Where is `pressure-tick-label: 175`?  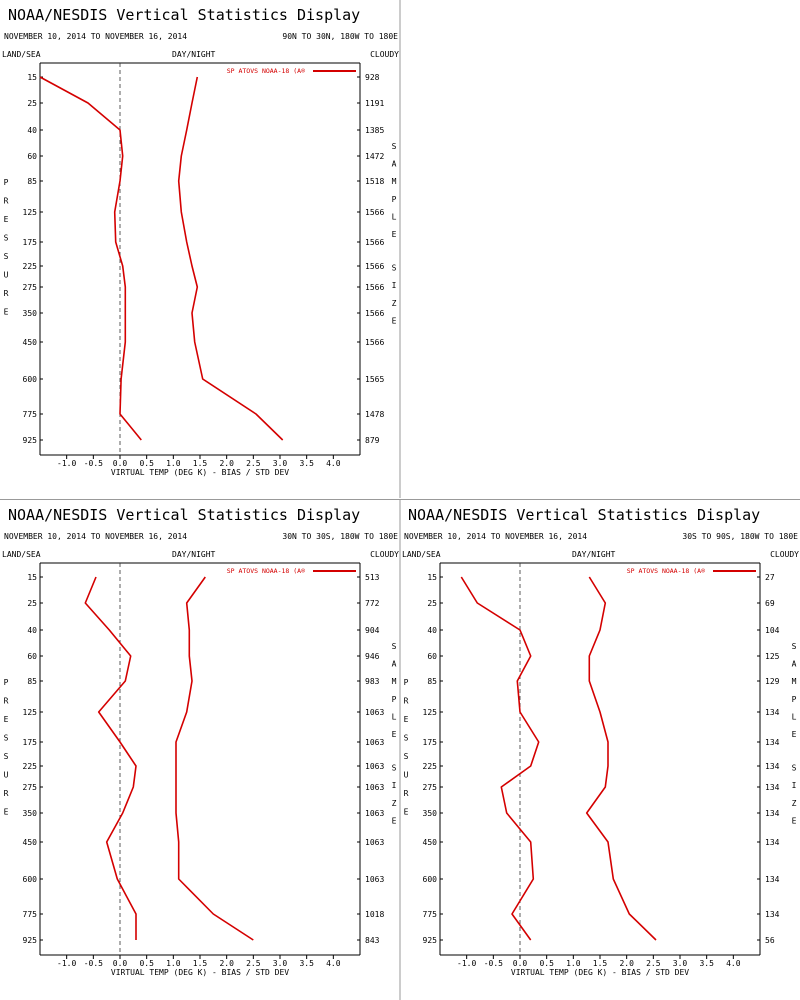 pressure-tick-label: 175 is located at coordinates (430, 742).